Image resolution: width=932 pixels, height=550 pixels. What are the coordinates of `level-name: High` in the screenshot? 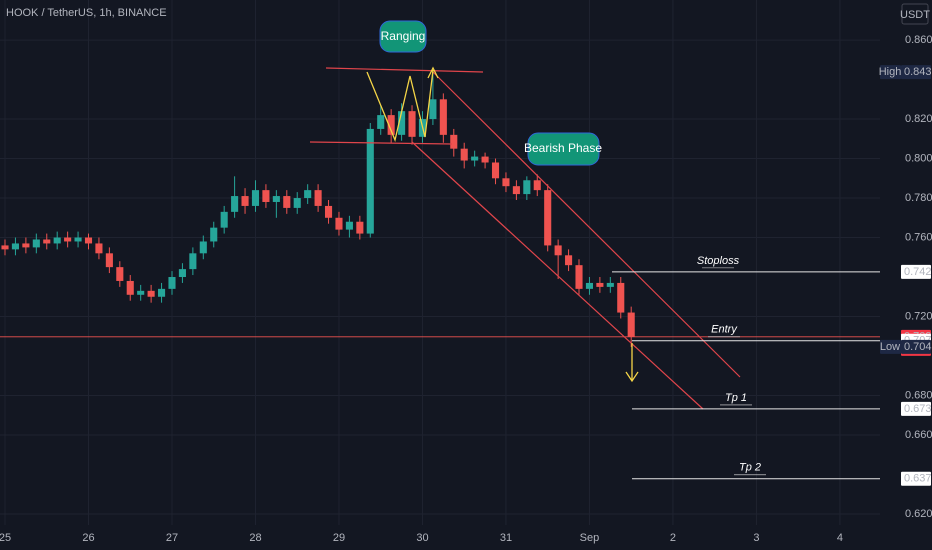 It's located at (890, 72).